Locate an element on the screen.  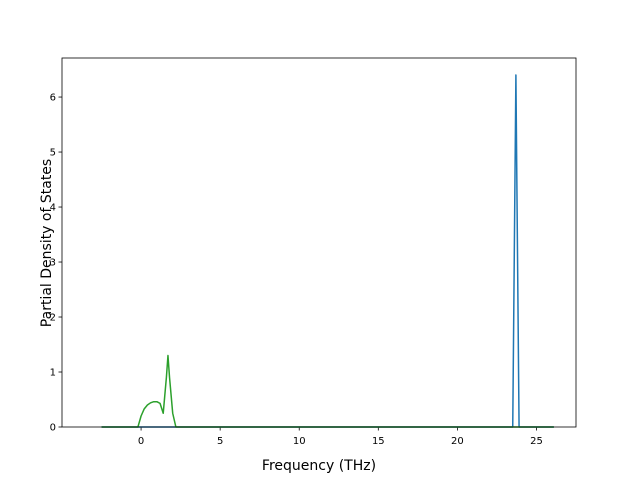
y-tick-label: 0 is located at coordinates (53, 428).